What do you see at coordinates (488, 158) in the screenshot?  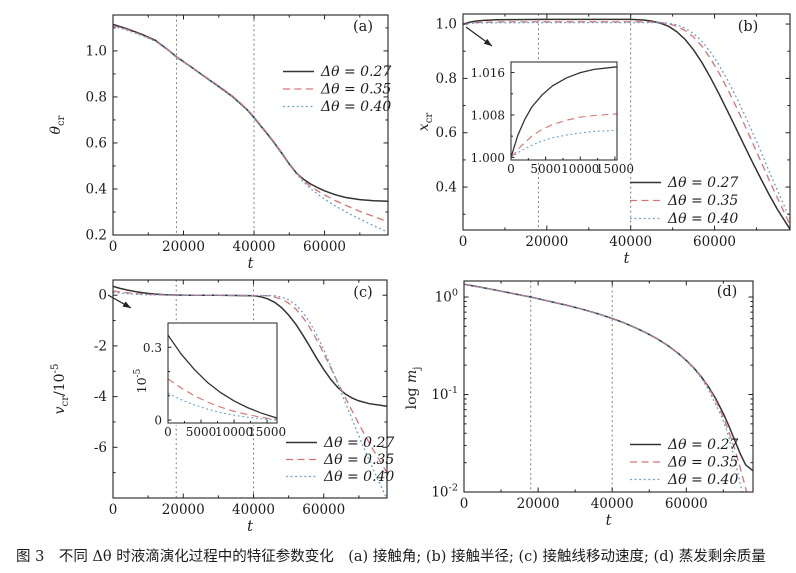 I see `svg-text: 1.000` at bounding box center [488, 158].